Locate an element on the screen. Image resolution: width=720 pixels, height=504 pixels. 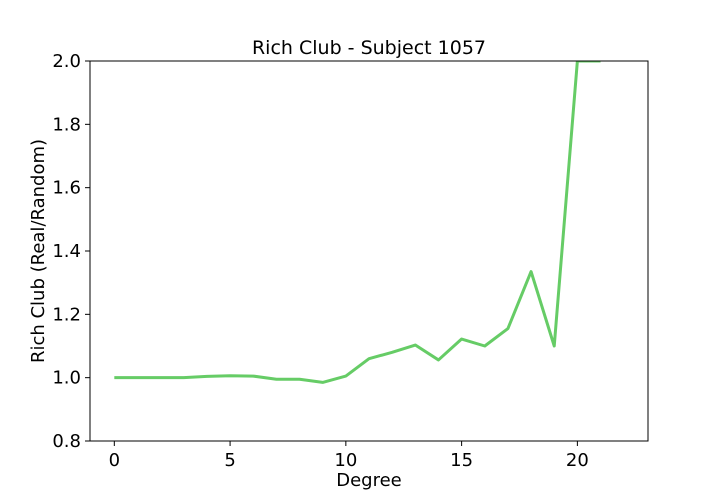
x-axis-label: Degree is located at coordinates (369, 480).